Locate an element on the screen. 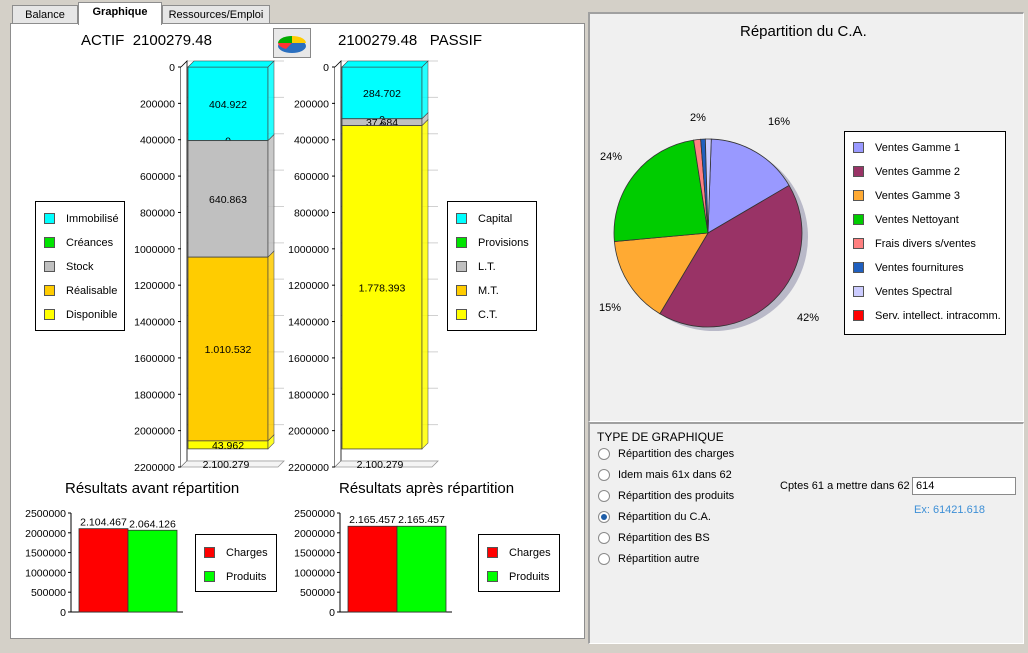 The width and height of the screenshot is (1028, 653). pie-title: Répartition du C.A. is located at coordinates (803, 31).